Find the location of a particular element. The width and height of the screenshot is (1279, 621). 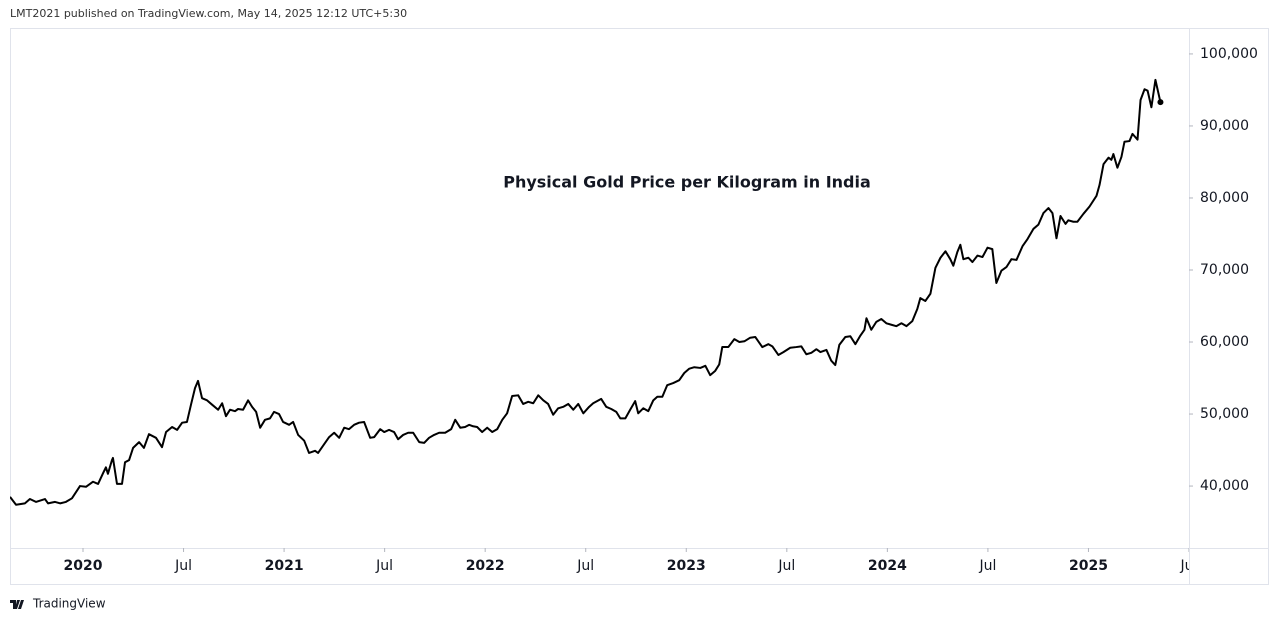

x-tick-label: 2021 is located at coordinates (284, 566).